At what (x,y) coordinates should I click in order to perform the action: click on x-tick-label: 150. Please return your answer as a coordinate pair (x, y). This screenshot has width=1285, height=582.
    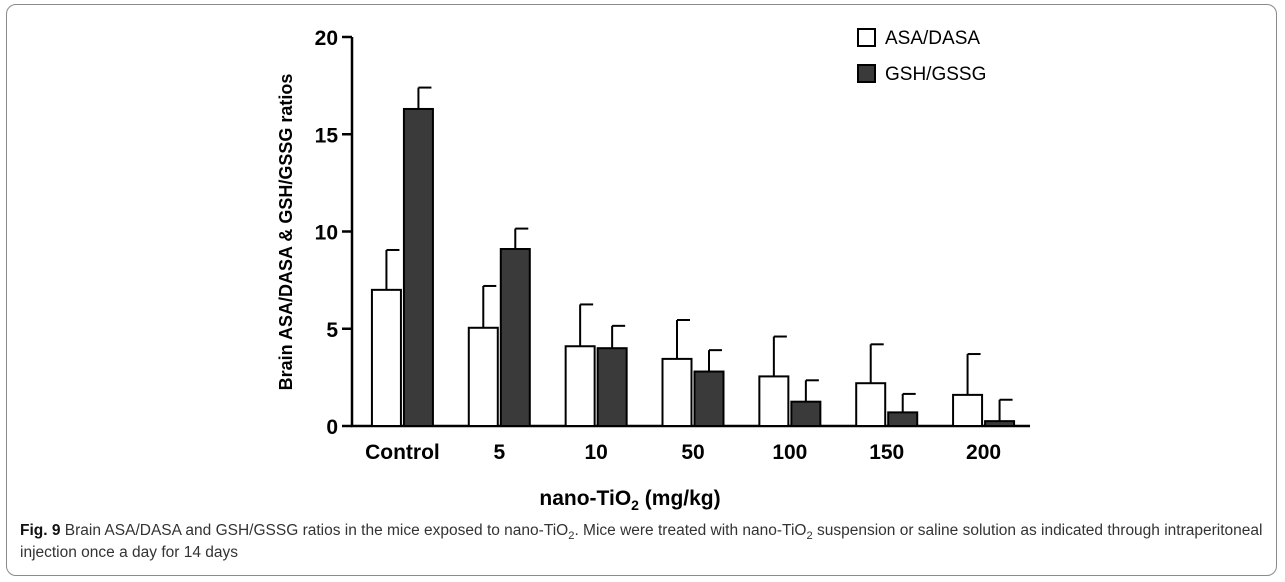
    Looking at the image, I should click on (886, 452).